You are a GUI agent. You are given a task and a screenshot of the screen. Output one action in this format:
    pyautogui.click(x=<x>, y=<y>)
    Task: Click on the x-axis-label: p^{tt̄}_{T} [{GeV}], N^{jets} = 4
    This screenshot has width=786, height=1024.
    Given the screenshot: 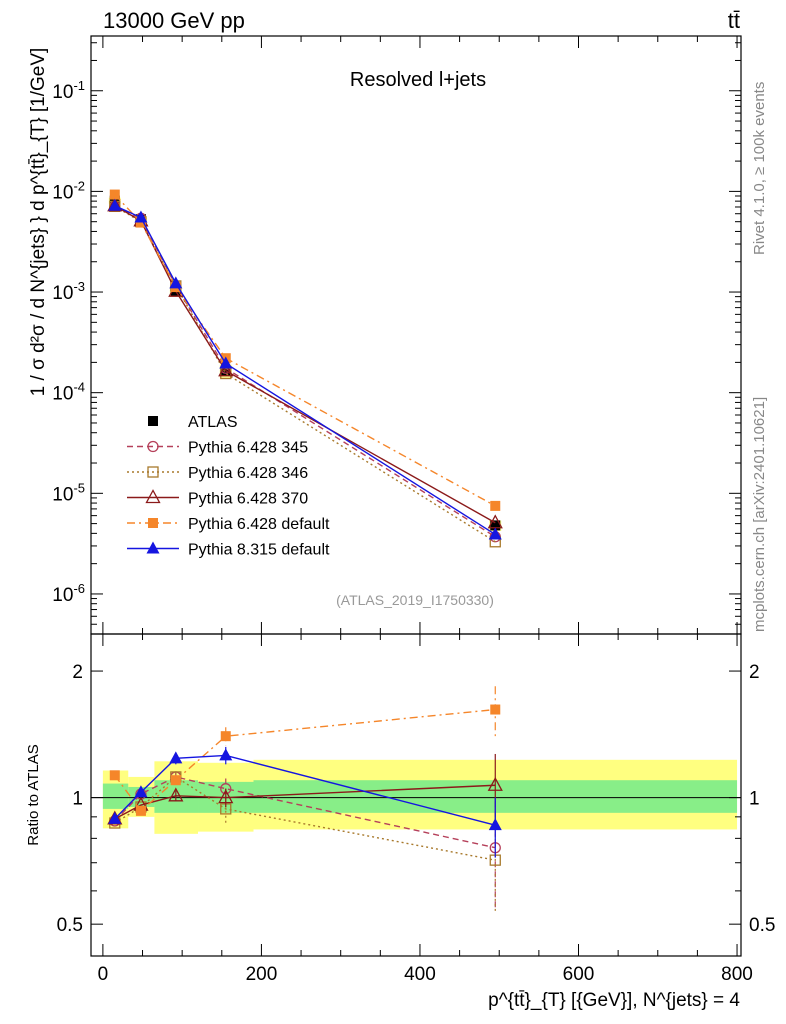 What is the action you would take?
    pyautogui.click(x=614, y=1000)
    